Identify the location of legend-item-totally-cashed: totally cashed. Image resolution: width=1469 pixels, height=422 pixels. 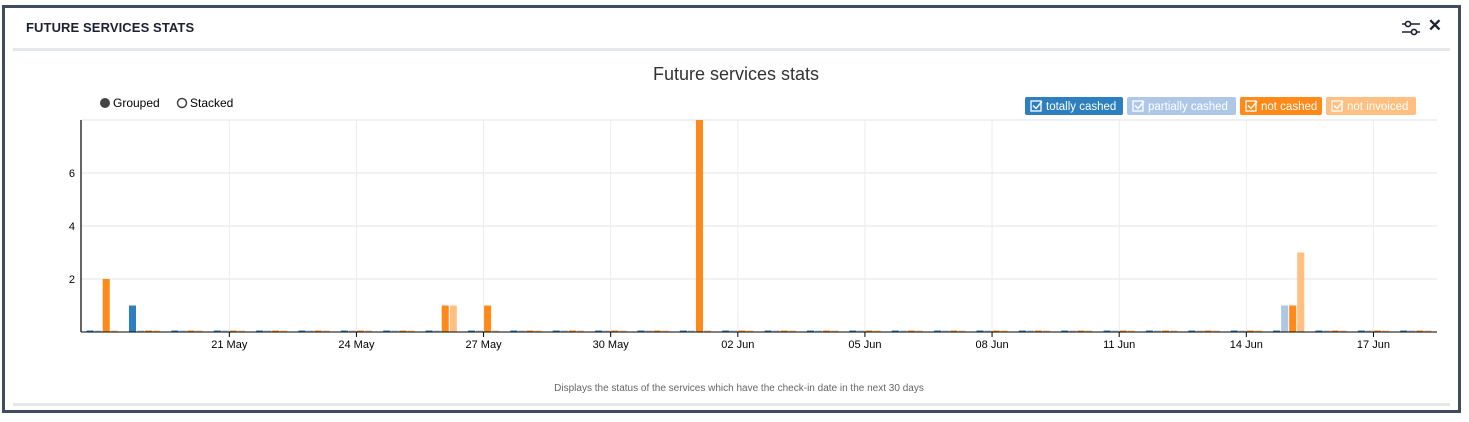
(1074, 106).